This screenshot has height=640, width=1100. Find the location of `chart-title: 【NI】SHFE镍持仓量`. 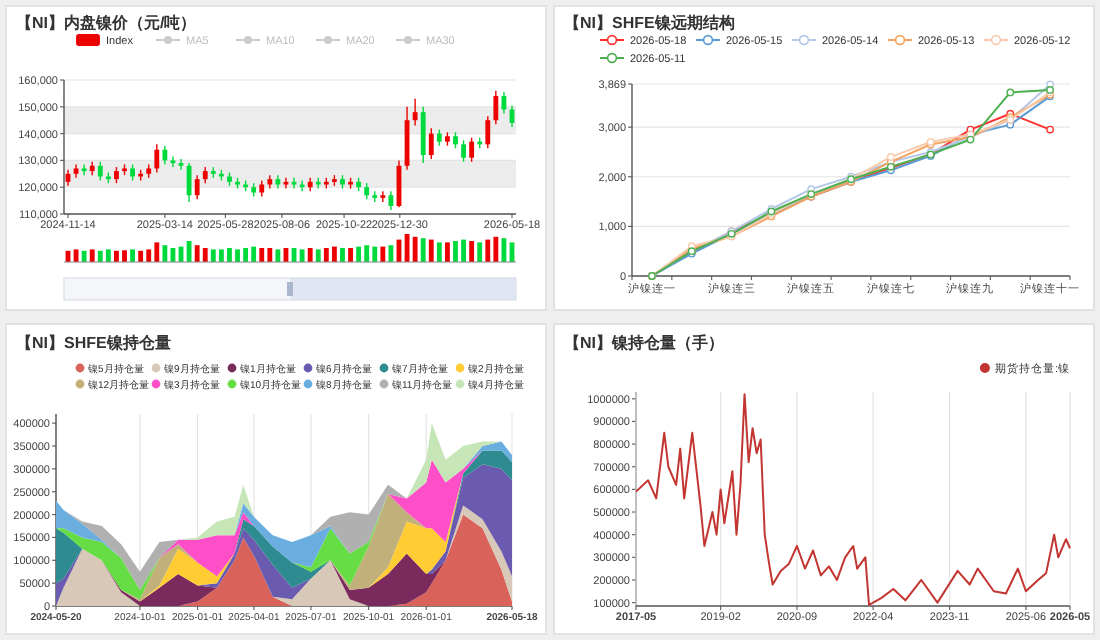

chart-title: 【NI】SHFE镍持仓量 is located at coordinates (93, 343).